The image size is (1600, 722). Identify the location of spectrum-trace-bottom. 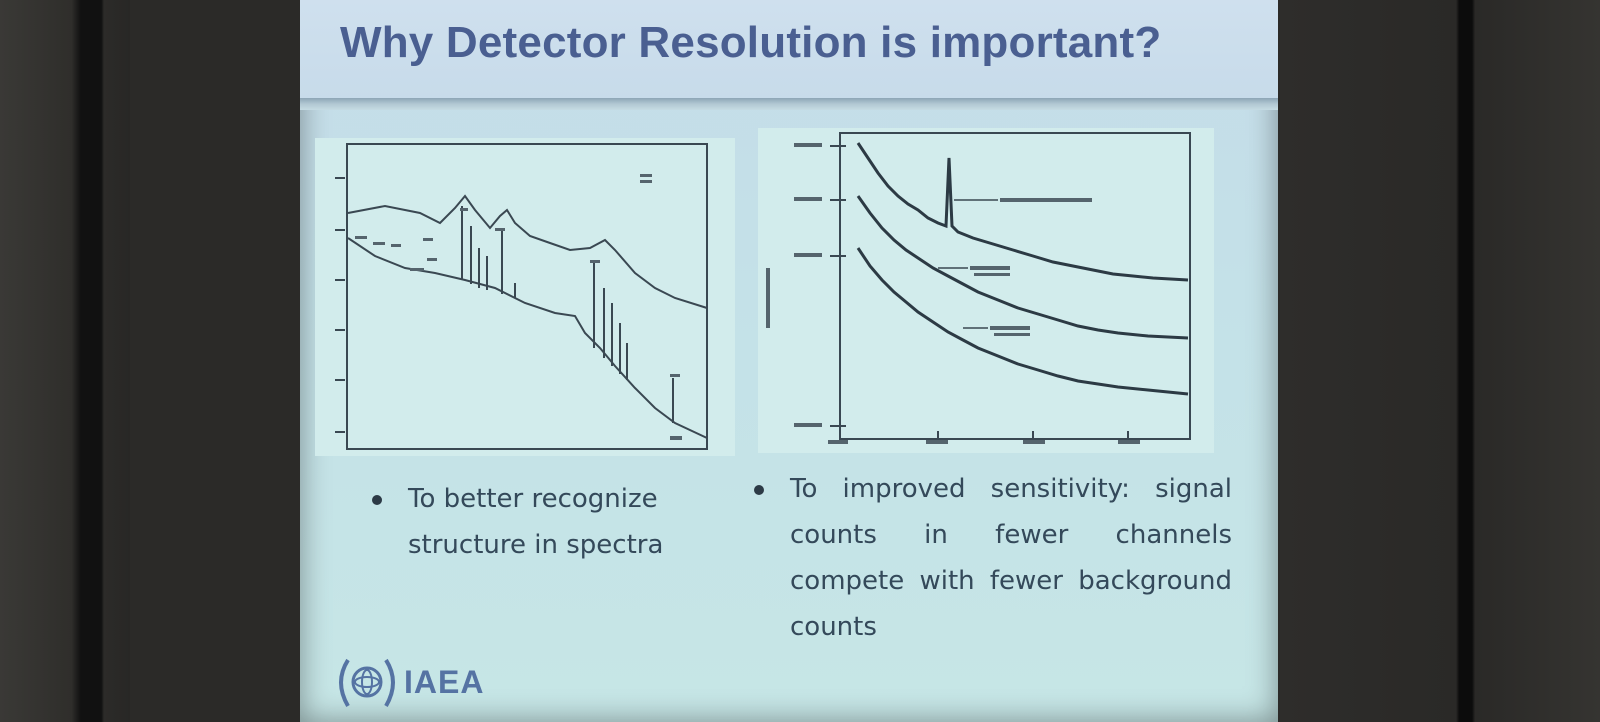
(1022, 321).